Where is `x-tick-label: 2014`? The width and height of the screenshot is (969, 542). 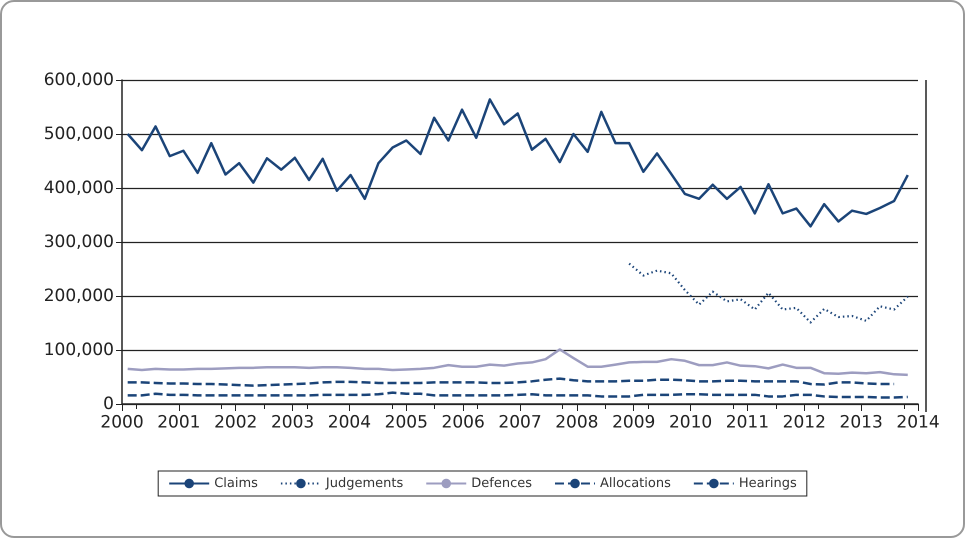
x-tick-label: 2014 is located at coordinates (918, 422).